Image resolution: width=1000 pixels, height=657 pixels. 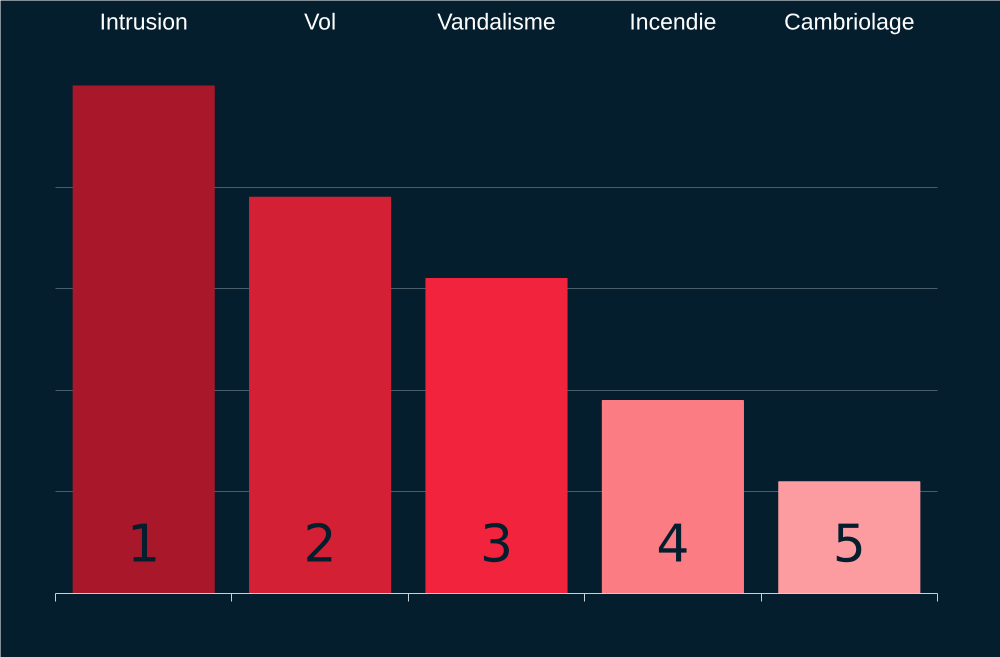 I want to click on annotation: 2, so click(x=320, y=544).